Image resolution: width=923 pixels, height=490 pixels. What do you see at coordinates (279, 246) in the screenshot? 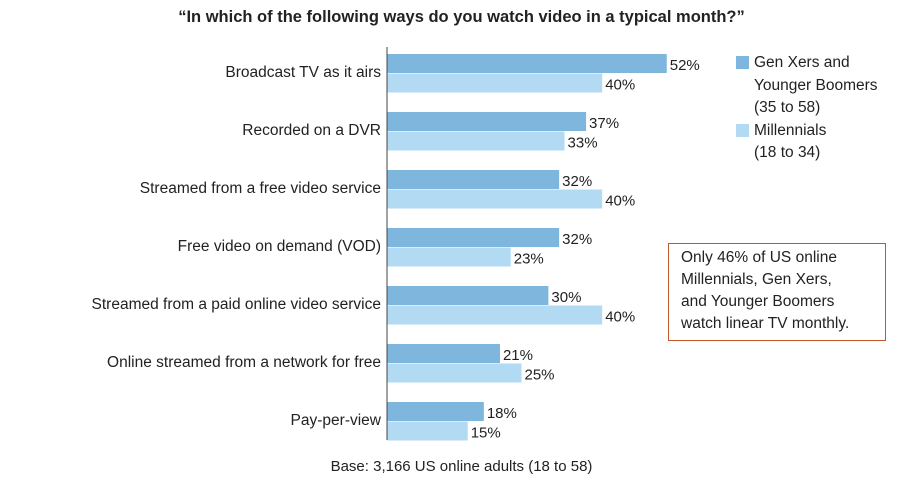
I see `category-label-free-video-on-demand-vod: Free video on demand (VOD)` at bounding box center [279, 246].